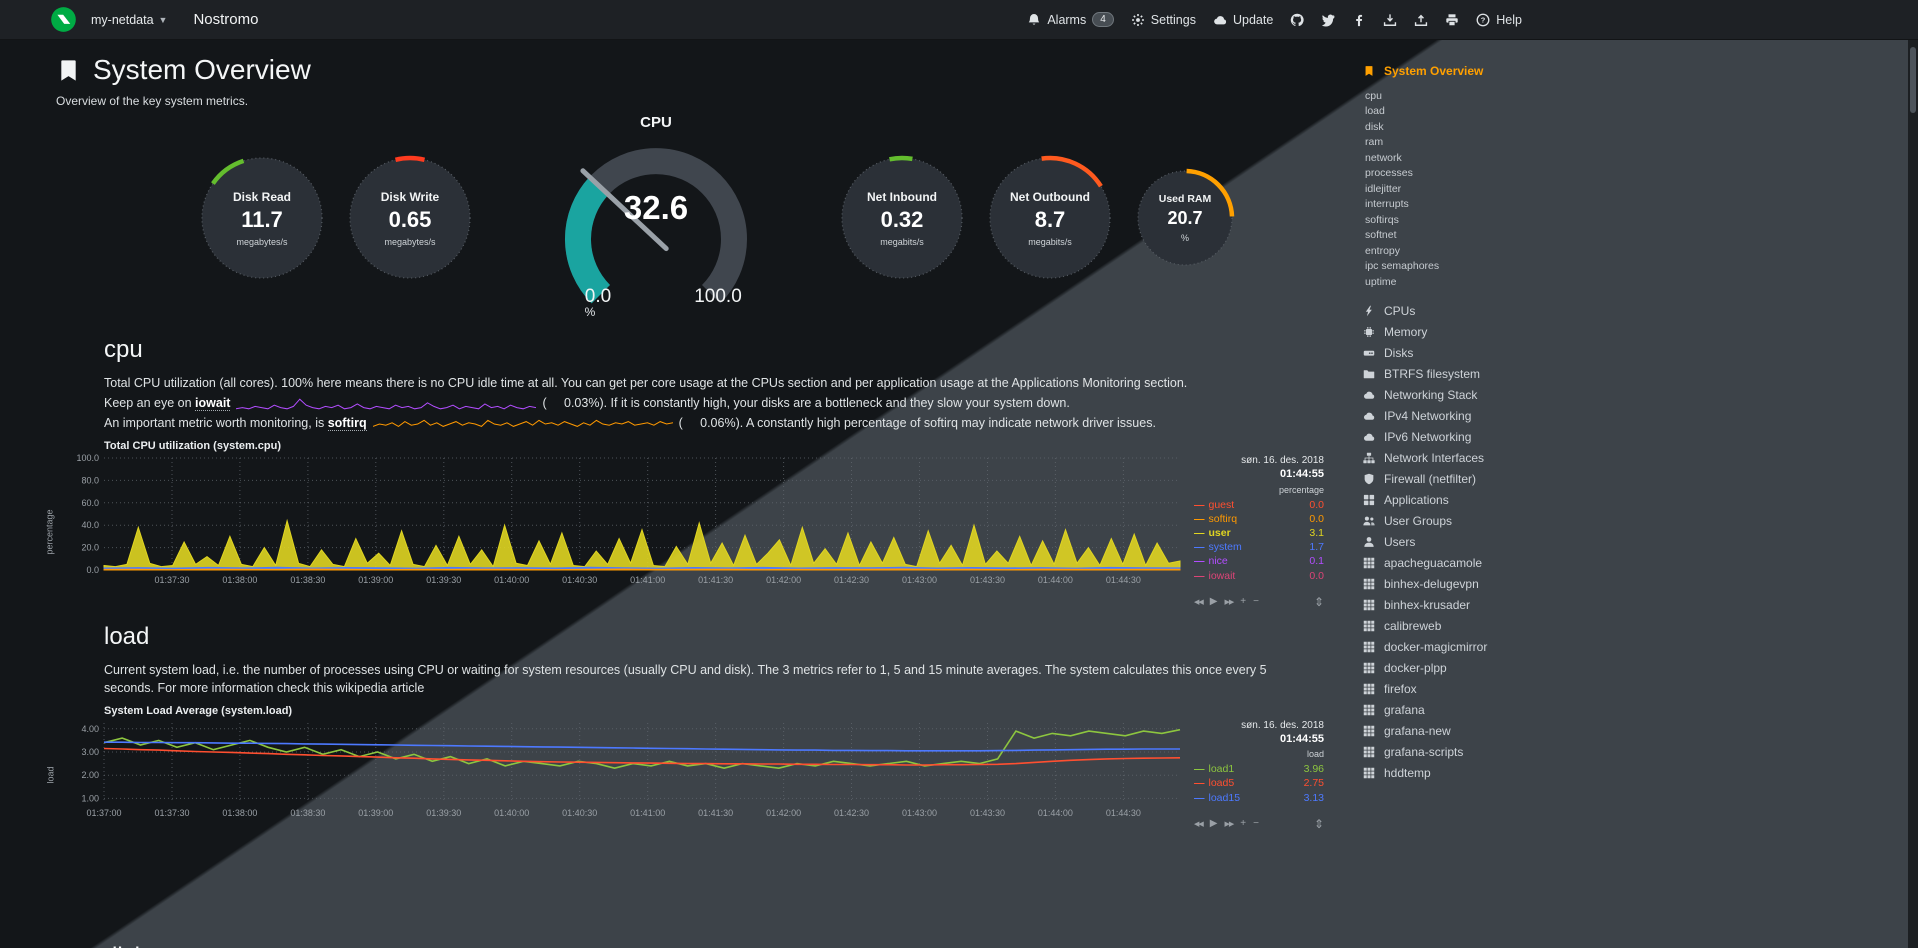 This screenshot has width=1918, height=948. Describe the element at coordinates (226, 19) in the screenshot. I see `hostname: Nostromo` at that location.